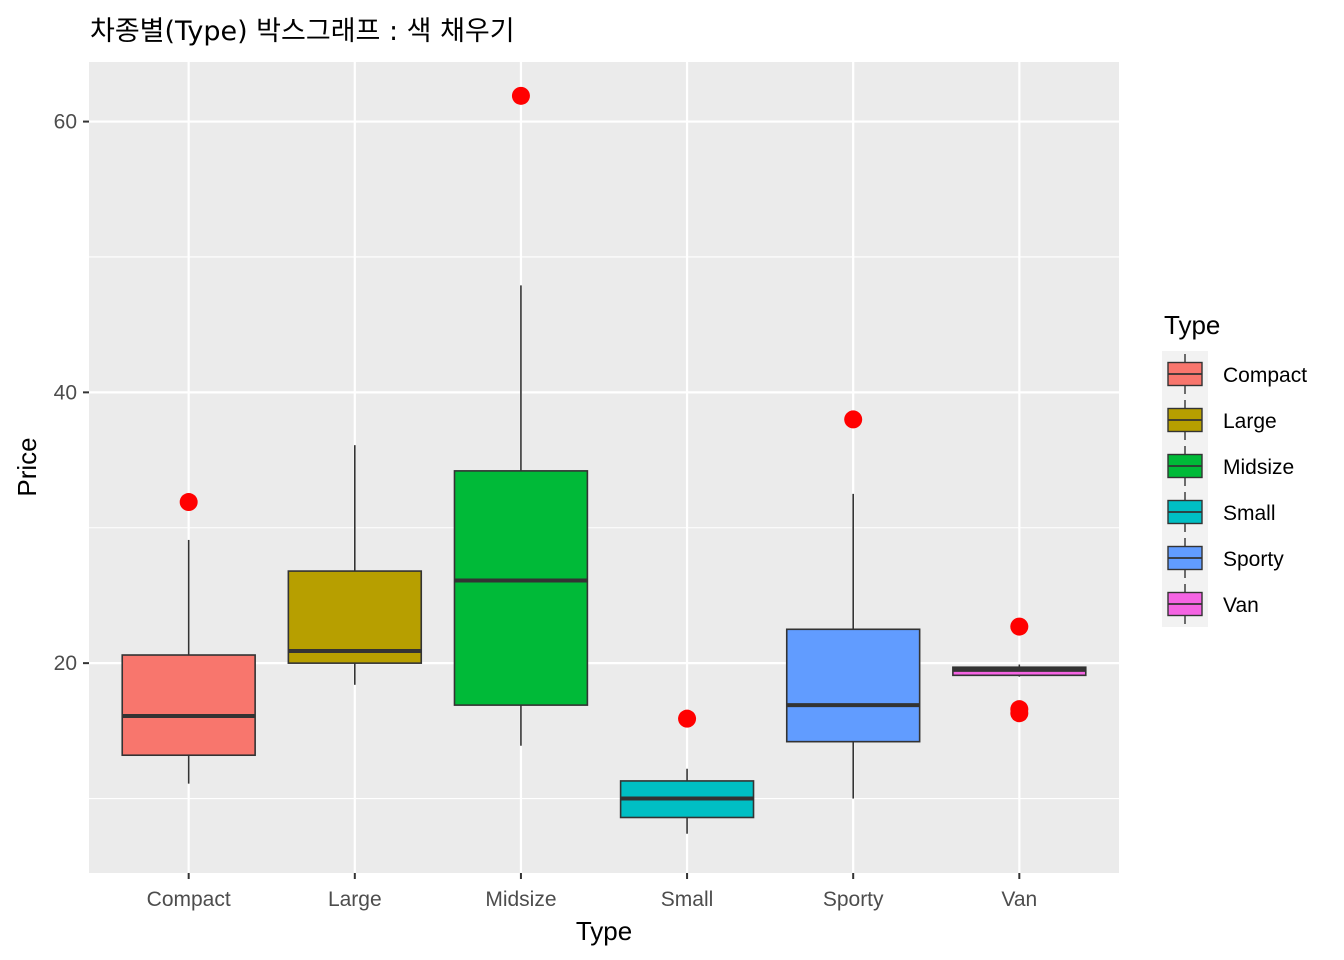 The image size is (1344, 960). Describe the element at coordinates (1249, 513) in the screenshot. I see `legend-label: Small` at that location.